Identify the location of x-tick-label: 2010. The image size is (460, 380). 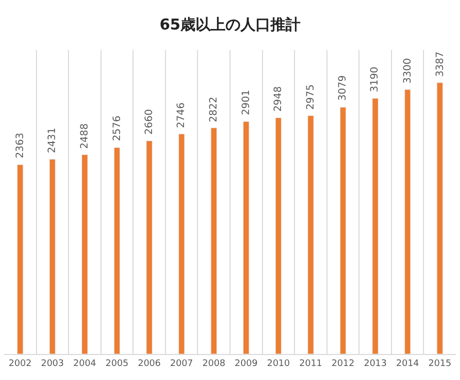
(278, 363).